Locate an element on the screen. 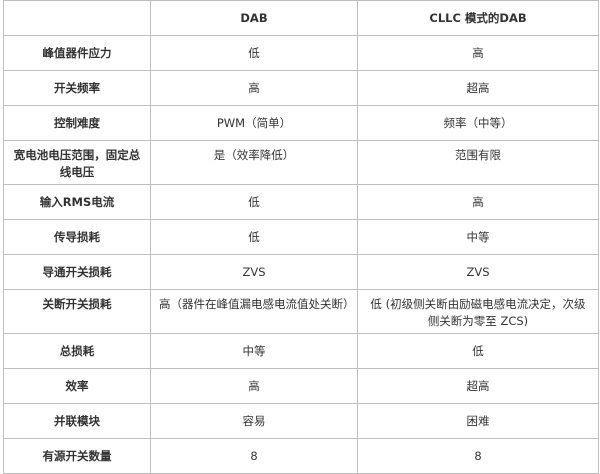  table-row: 输入RMS电流低高 is located at coordinates (301, 202).